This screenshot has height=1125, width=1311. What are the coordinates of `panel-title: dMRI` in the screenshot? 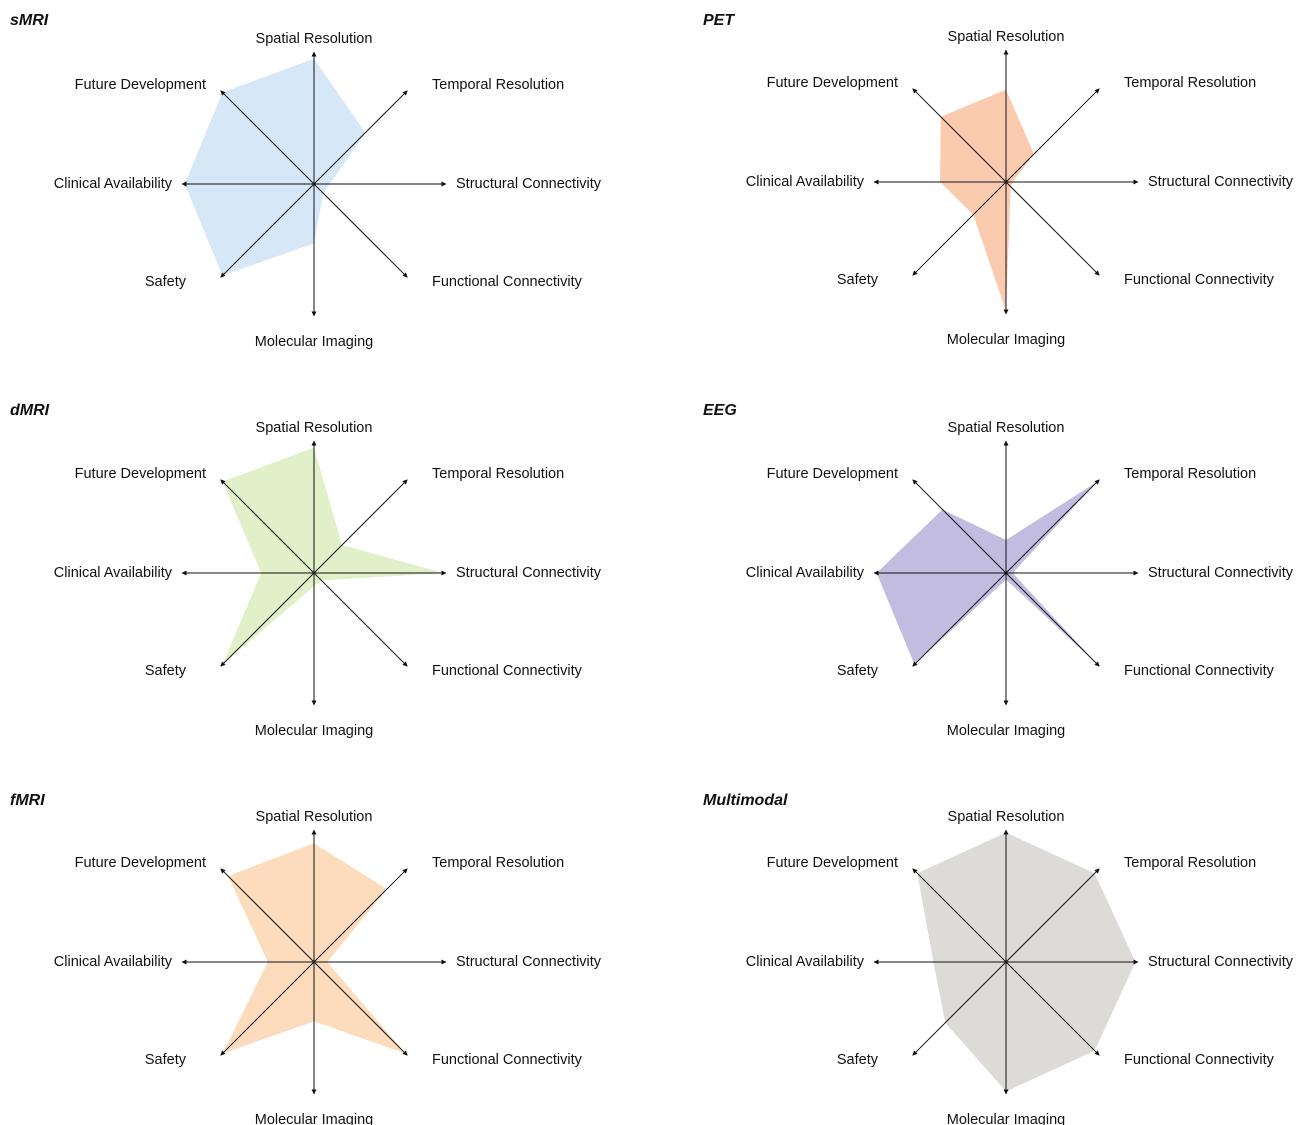 It's located at (30, 410).